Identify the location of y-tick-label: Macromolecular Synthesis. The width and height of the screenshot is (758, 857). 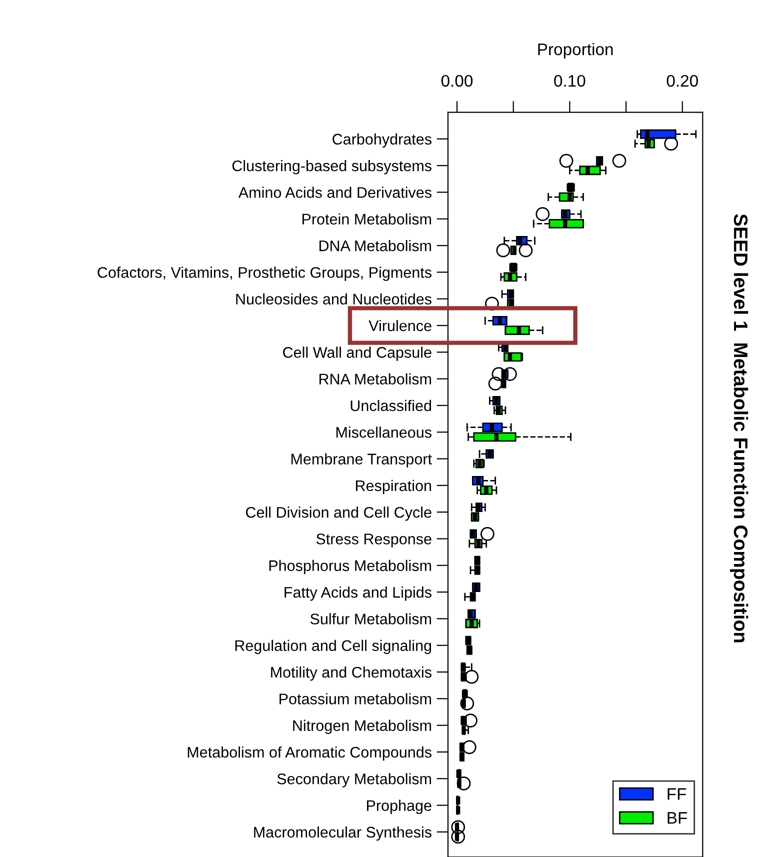
(343, 833).